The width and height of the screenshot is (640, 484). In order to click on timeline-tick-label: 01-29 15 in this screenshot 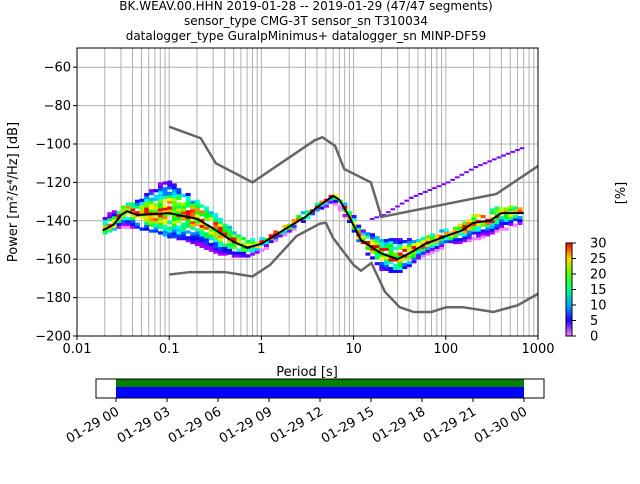, I will do `click(348, 425)`.